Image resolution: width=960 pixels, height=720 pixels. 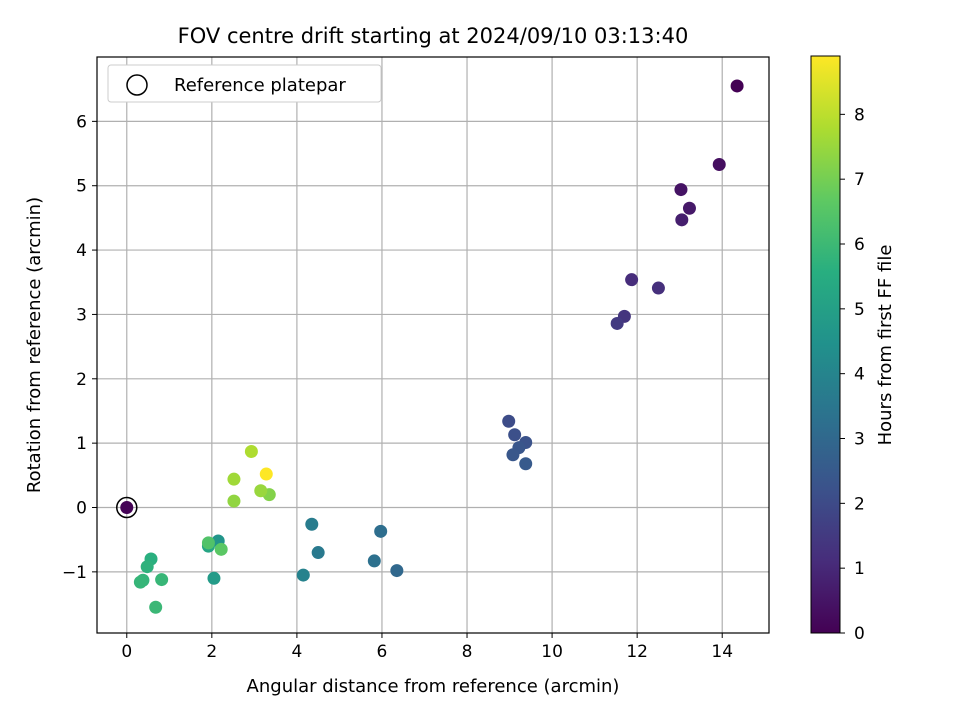 I want to click on legend-box, so click(x=244, y=83).